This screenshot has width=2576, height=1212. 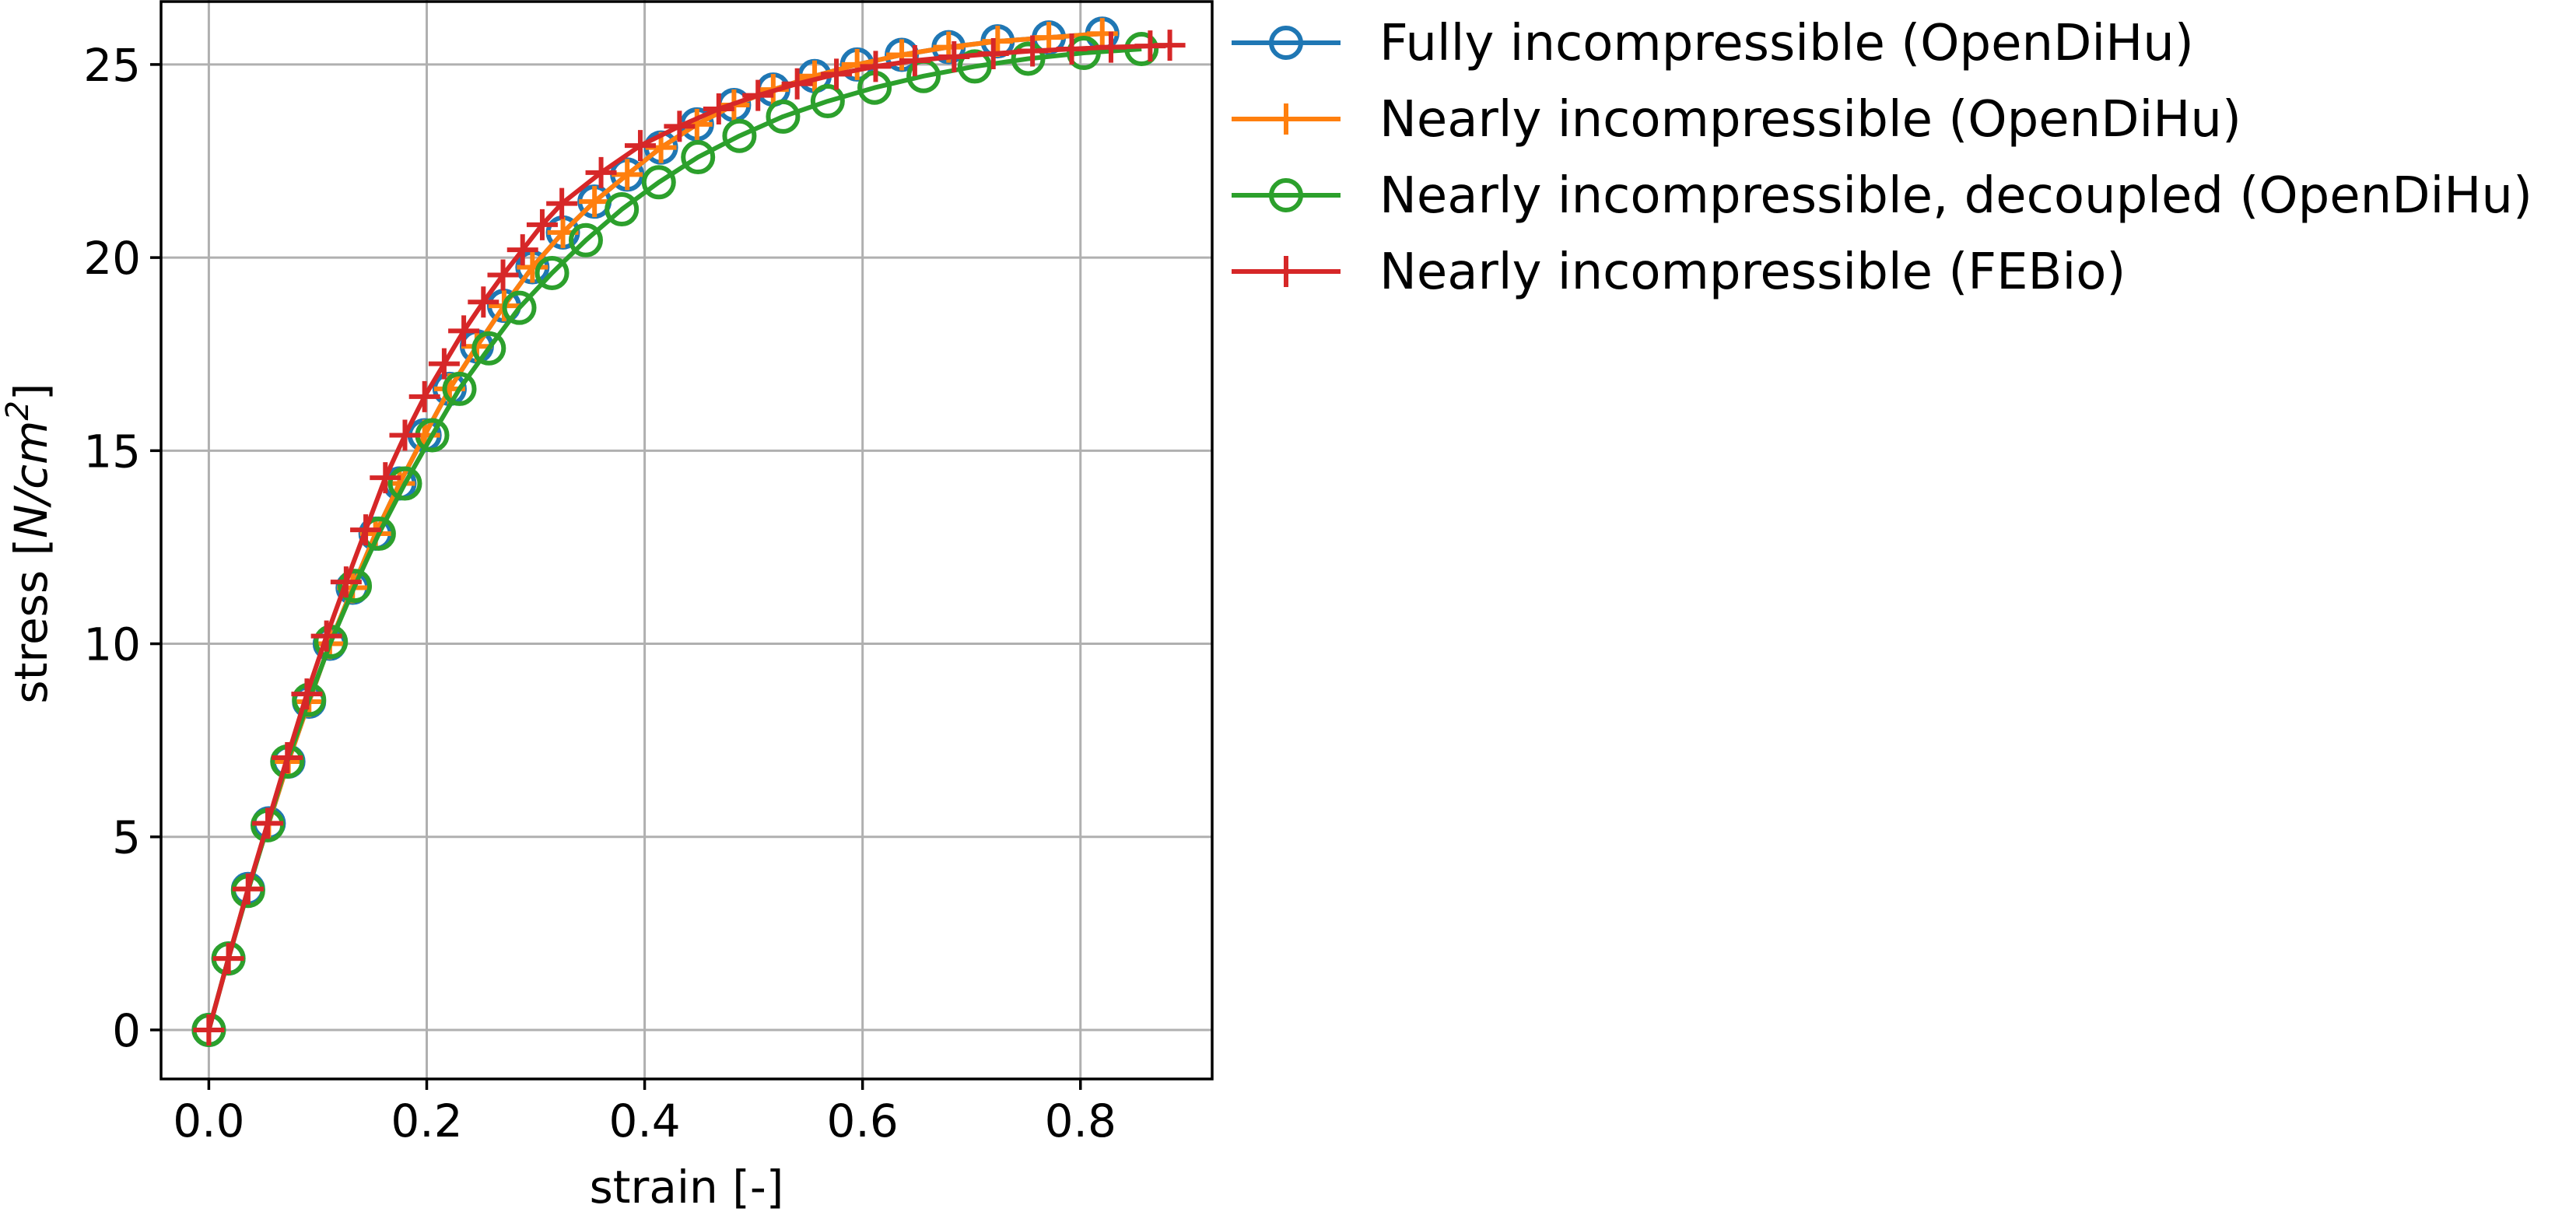 What do you see at coordinates (1080, 1121) in the screenshot?
I see `x-tick-label: 0.8` at bounding box center [1080, 1121].